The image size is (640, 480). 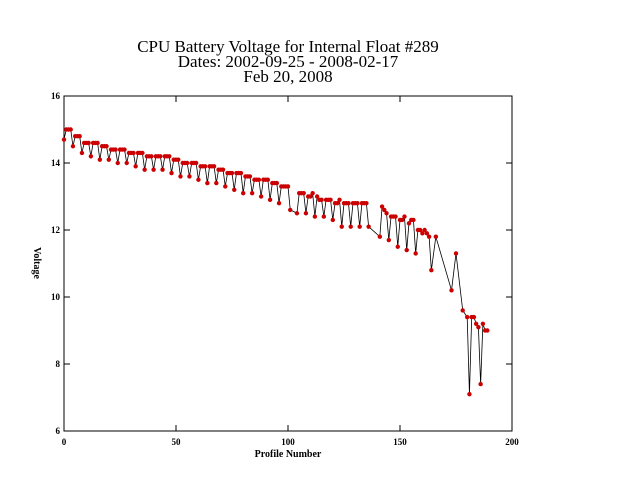 What do you see at coordinates (56, 163) in the screenshot?
I see `y-tick-label: 14` at bounding box center [56, 163].